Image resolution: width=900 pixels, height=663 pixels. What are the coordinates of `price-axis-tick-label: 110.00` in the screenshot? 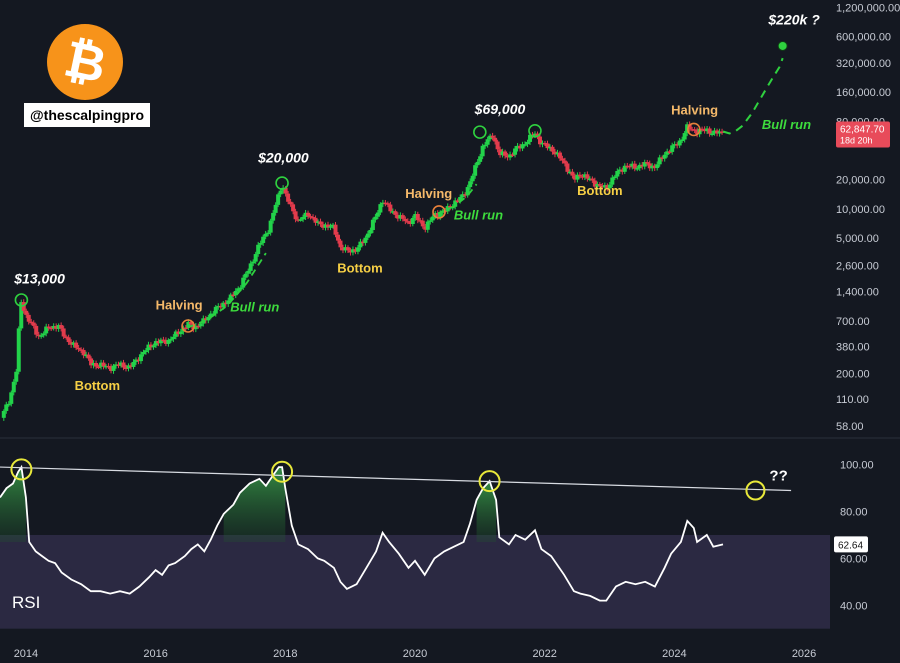 It's located at (852, 400).